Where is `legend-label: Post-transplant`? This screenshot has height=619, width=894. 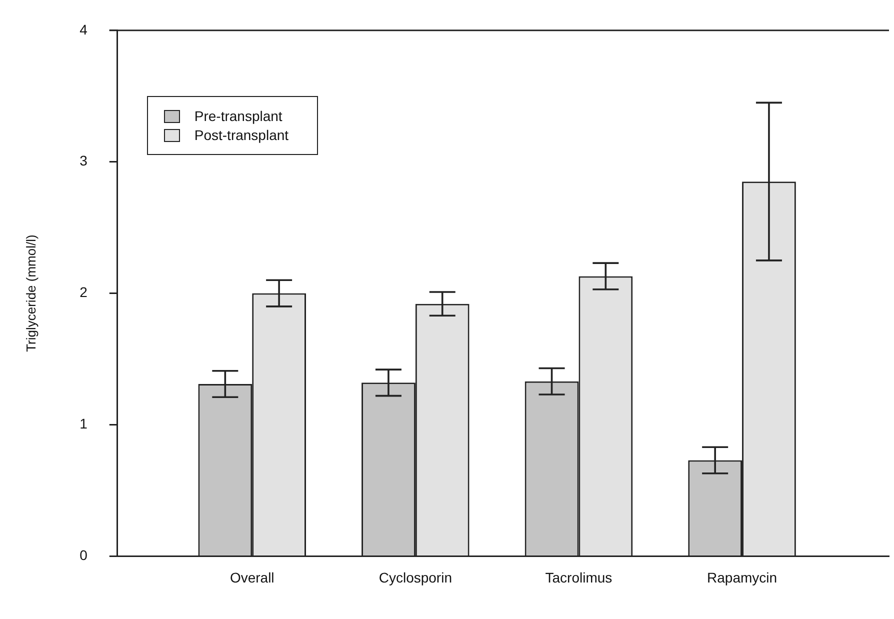 legend-label: Post-transplant is located at coordinates (241, 135).